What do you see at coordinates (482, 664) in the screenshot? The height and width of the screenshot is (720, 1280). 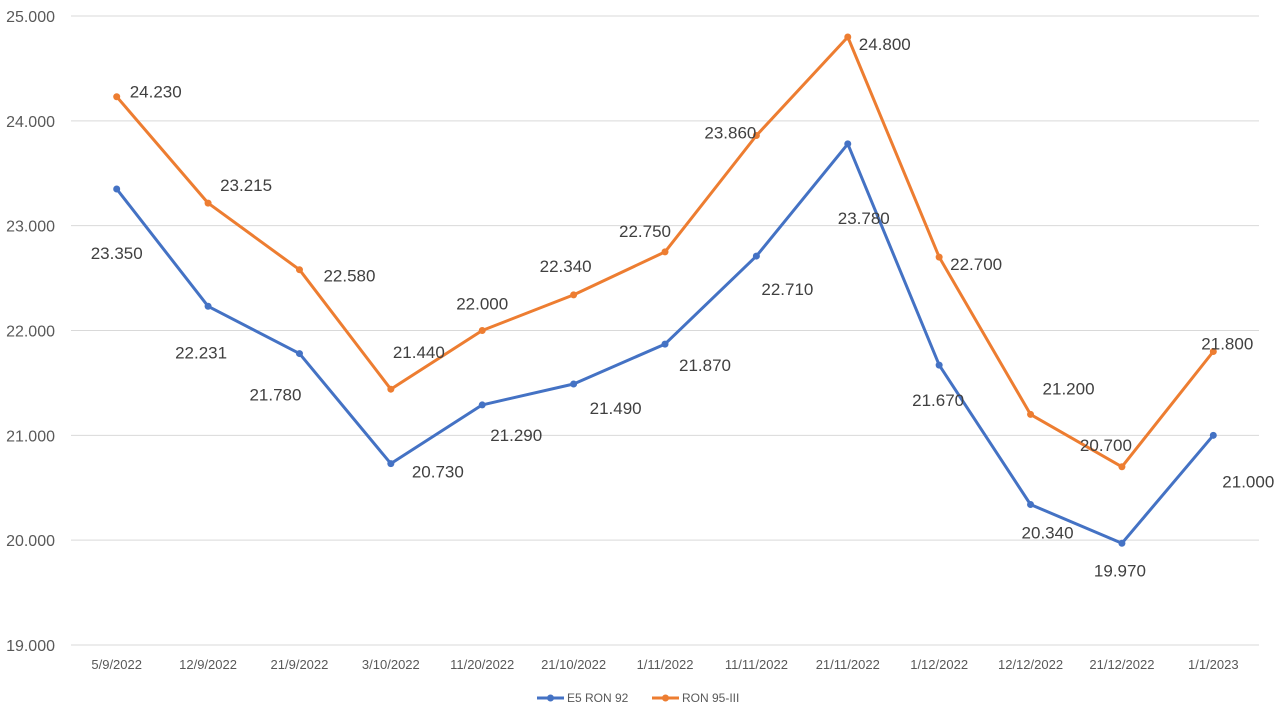 I see `x-tick-label: 11/20/2022` at bounding box center [482, 664].